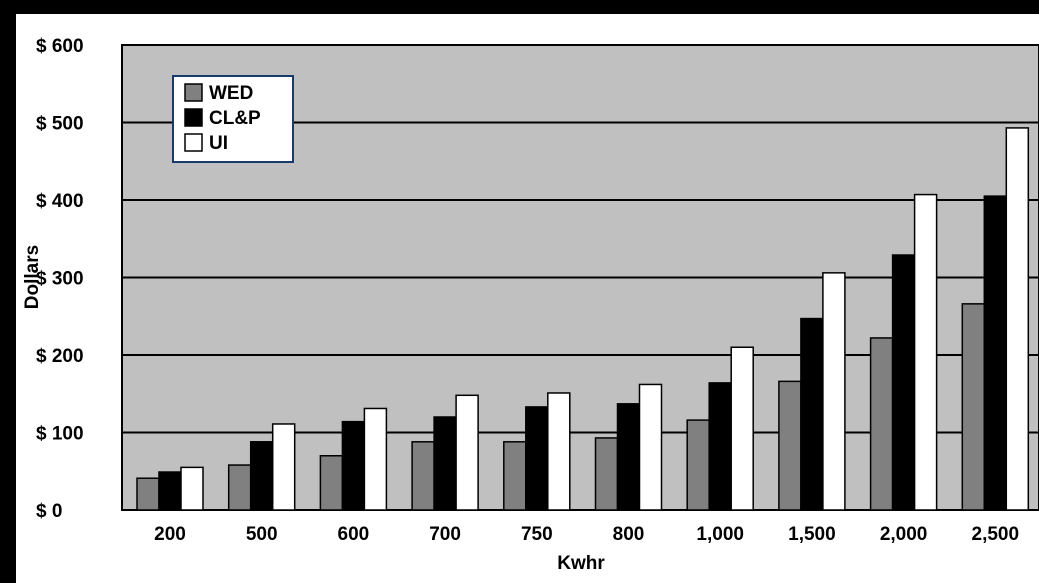 This screenshot has width=1039, height=583. What do you see at coordinates (231, 93) in the screenshot?
I see `legend-label: WED` at bounding box center [231, 93].